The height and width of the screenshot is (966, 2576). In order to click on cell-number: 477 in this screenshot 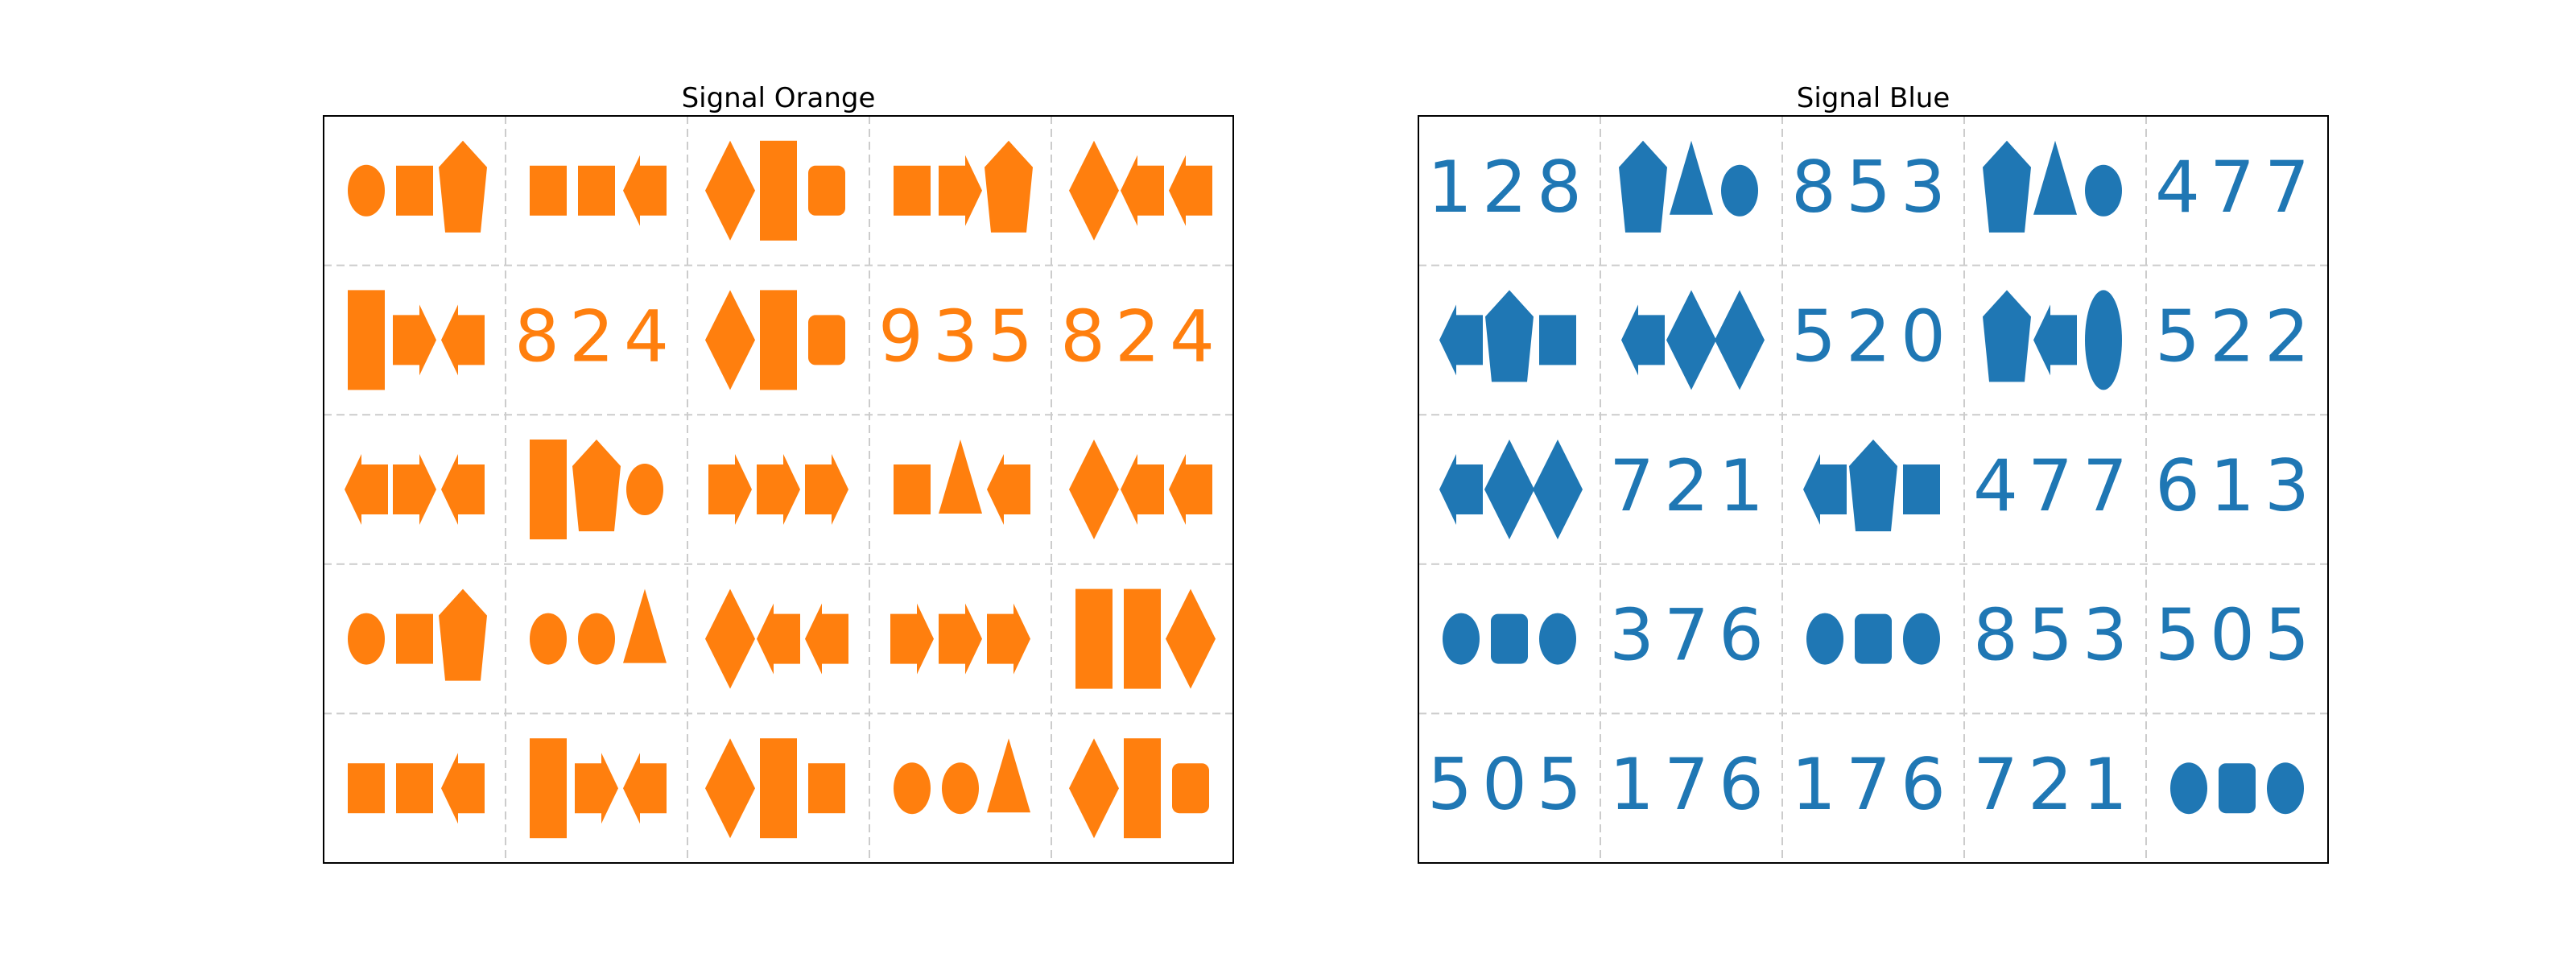, I will do `click(2237, 187)`.